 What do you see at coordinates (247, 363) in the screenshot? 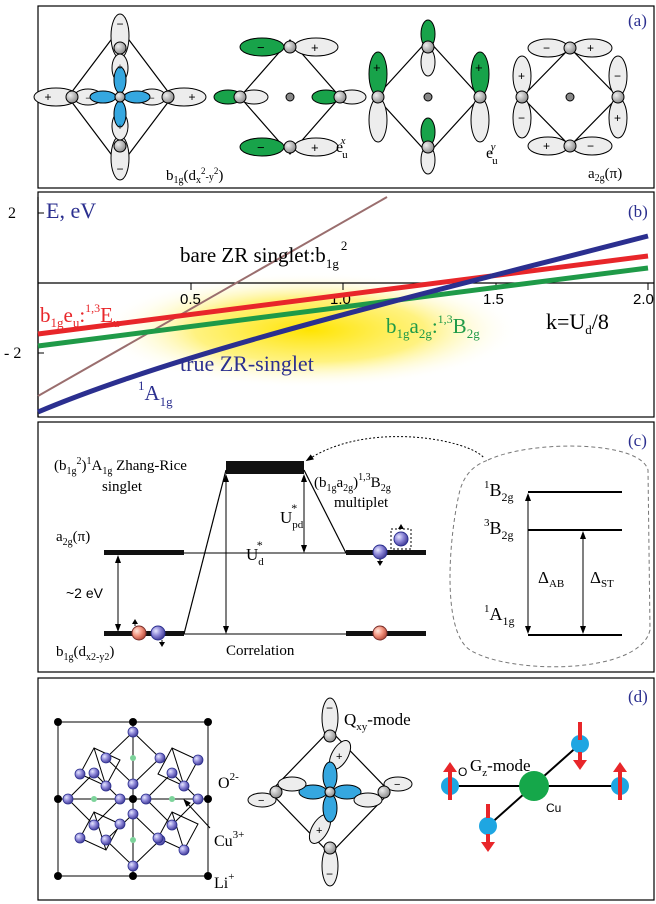
I see `true-zr-singlet-label: true ZR-singlet` at bounding box center [247, 363].